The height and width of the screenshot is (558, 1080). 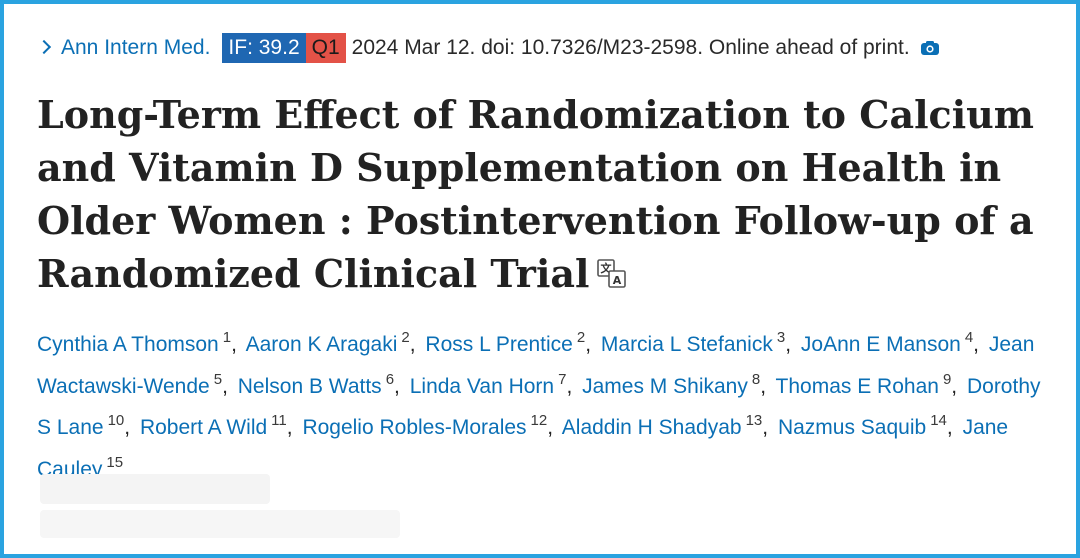 I want to click on affiliation-number: 5, so click(x=218, y=379).